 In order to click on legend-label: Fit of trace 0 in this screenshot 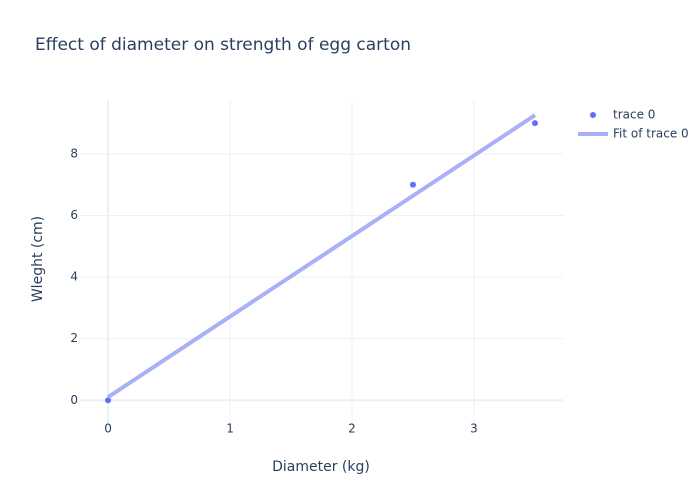, I will do `click(651, 134)`.